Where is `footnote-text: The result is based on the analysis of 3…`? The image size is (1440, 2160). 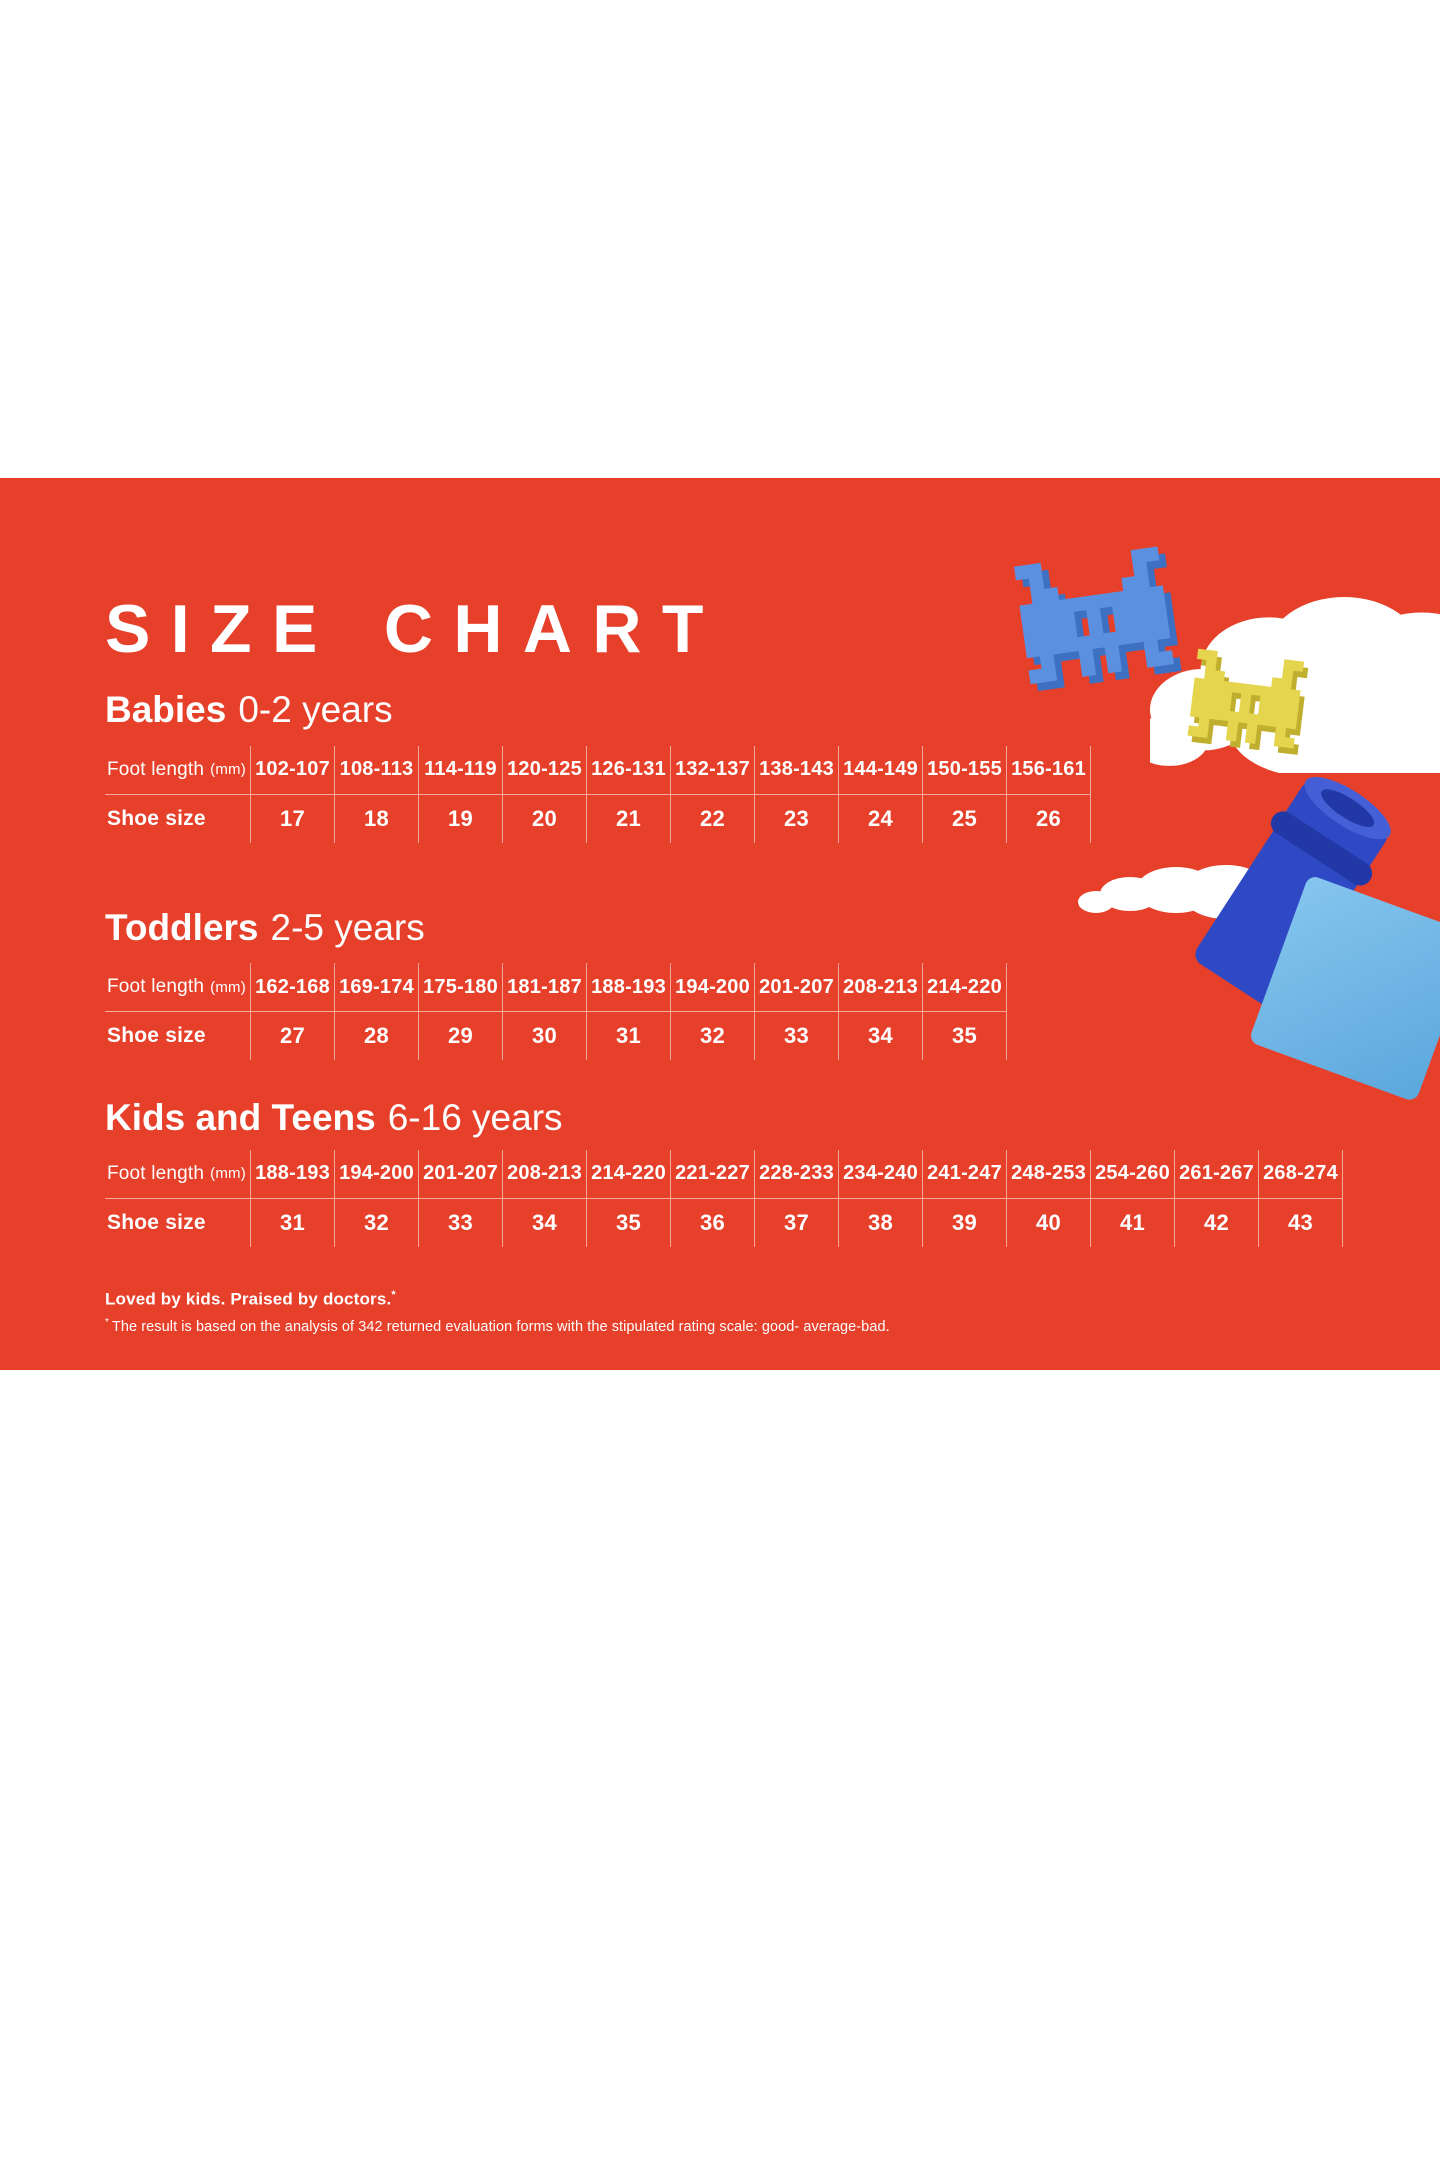 footnote-text: The result is based on the analysis of 3… is located at coordinates (500, 1327).